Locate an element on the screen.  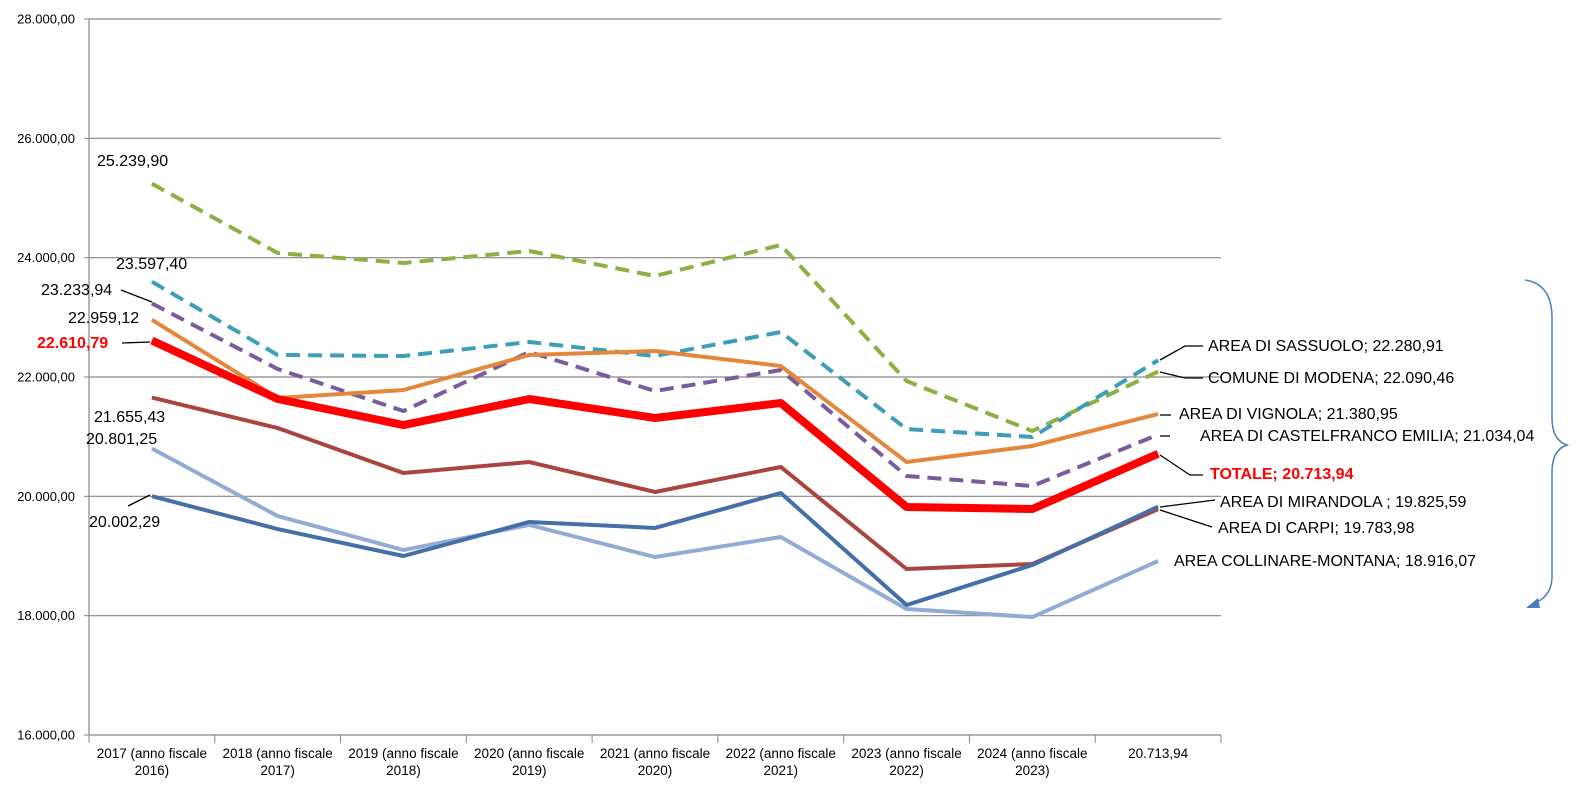
x-tick-label: 2020 (anno fiscale 2019) is located at coordinates (529, 762).